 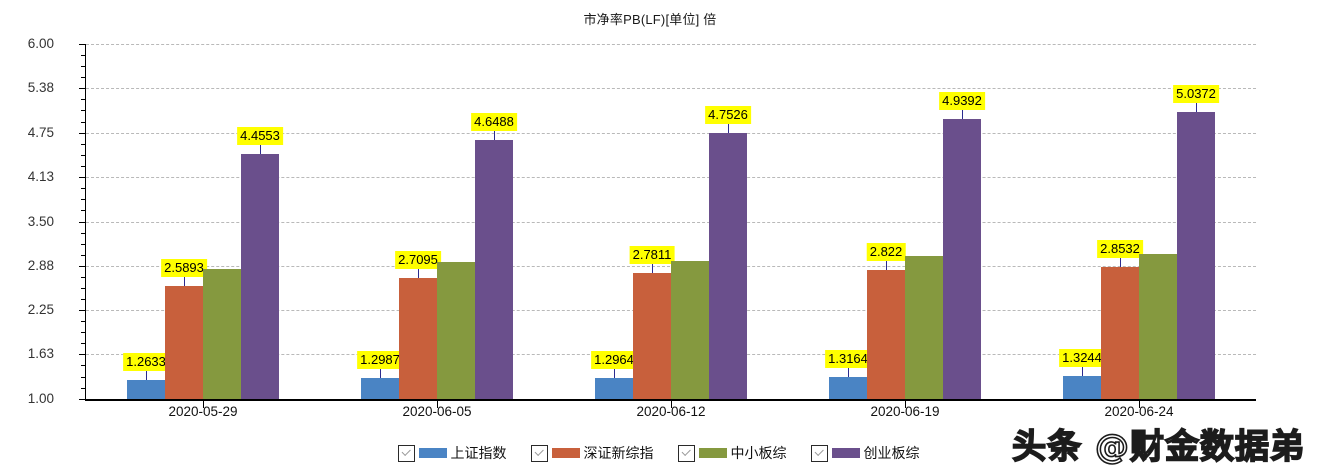 I want to click on y-axis-tick-label: 2.88, so click(x=40, y=265).